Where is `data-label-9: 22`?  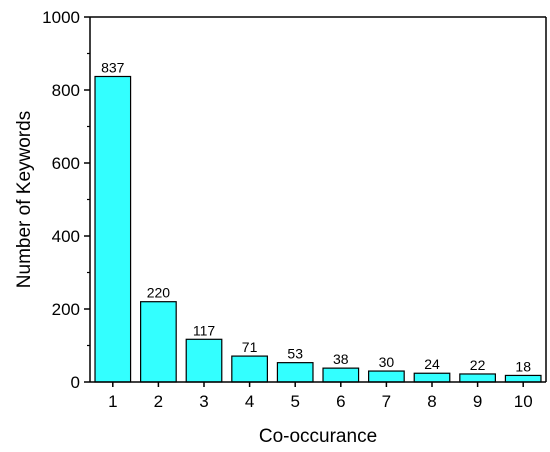
data-label-9: 22 is located at coordinates (478, 365).